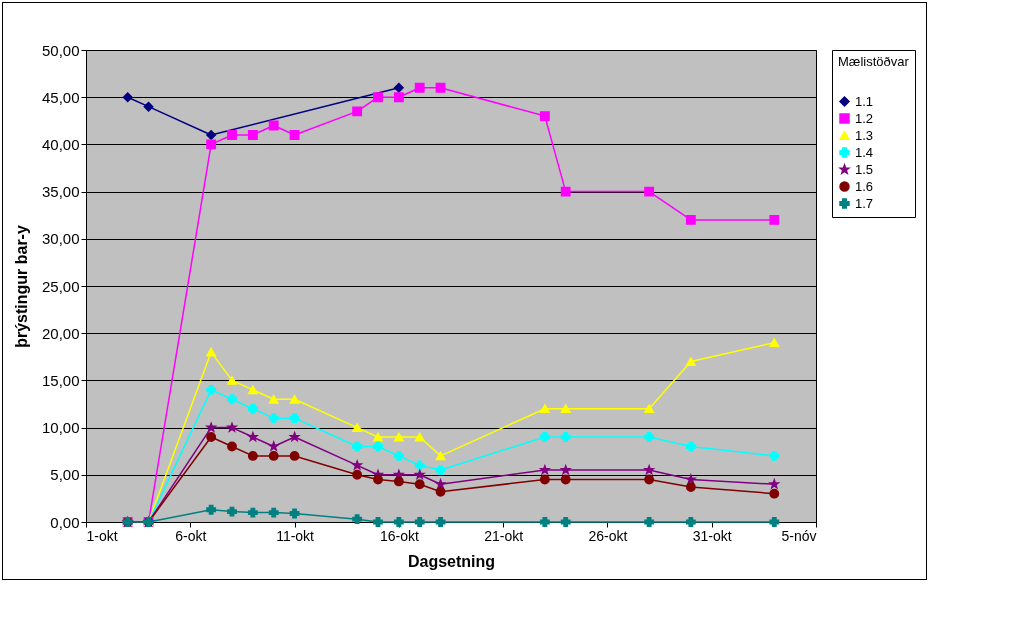 This screenshot has width=1014, height=634. I want to click on x-tick-label: 6-okt, so click(191, 535).